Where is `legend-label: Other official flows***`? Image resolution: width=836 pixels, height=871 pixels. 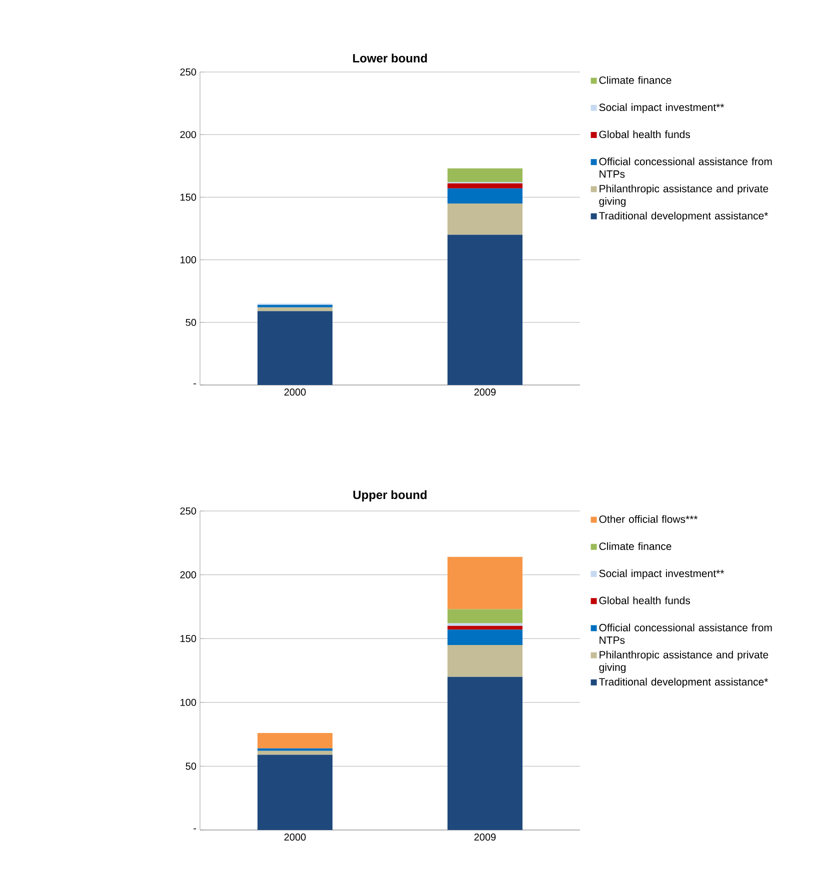
legend-label: Other official flows*** is located at coordinates (648, 519).